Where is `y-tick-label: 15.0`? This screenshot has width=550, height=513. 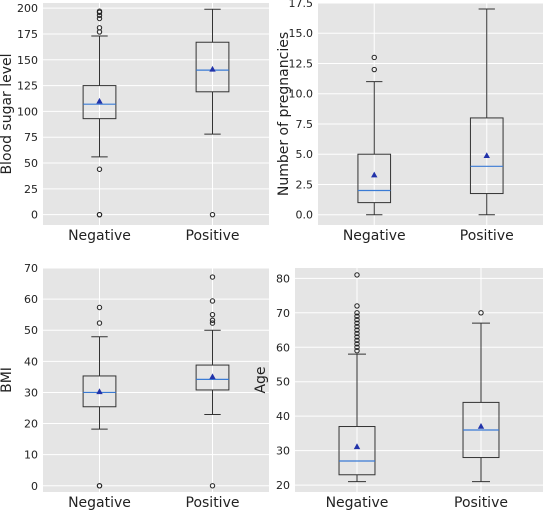 y-tick-label: 15.0 is located at coordinates (301, 33).